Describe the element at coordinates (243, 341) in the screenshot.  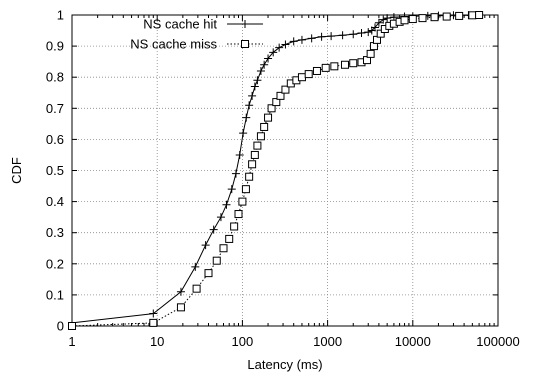
I see `x-tick-label: 100` at that location.